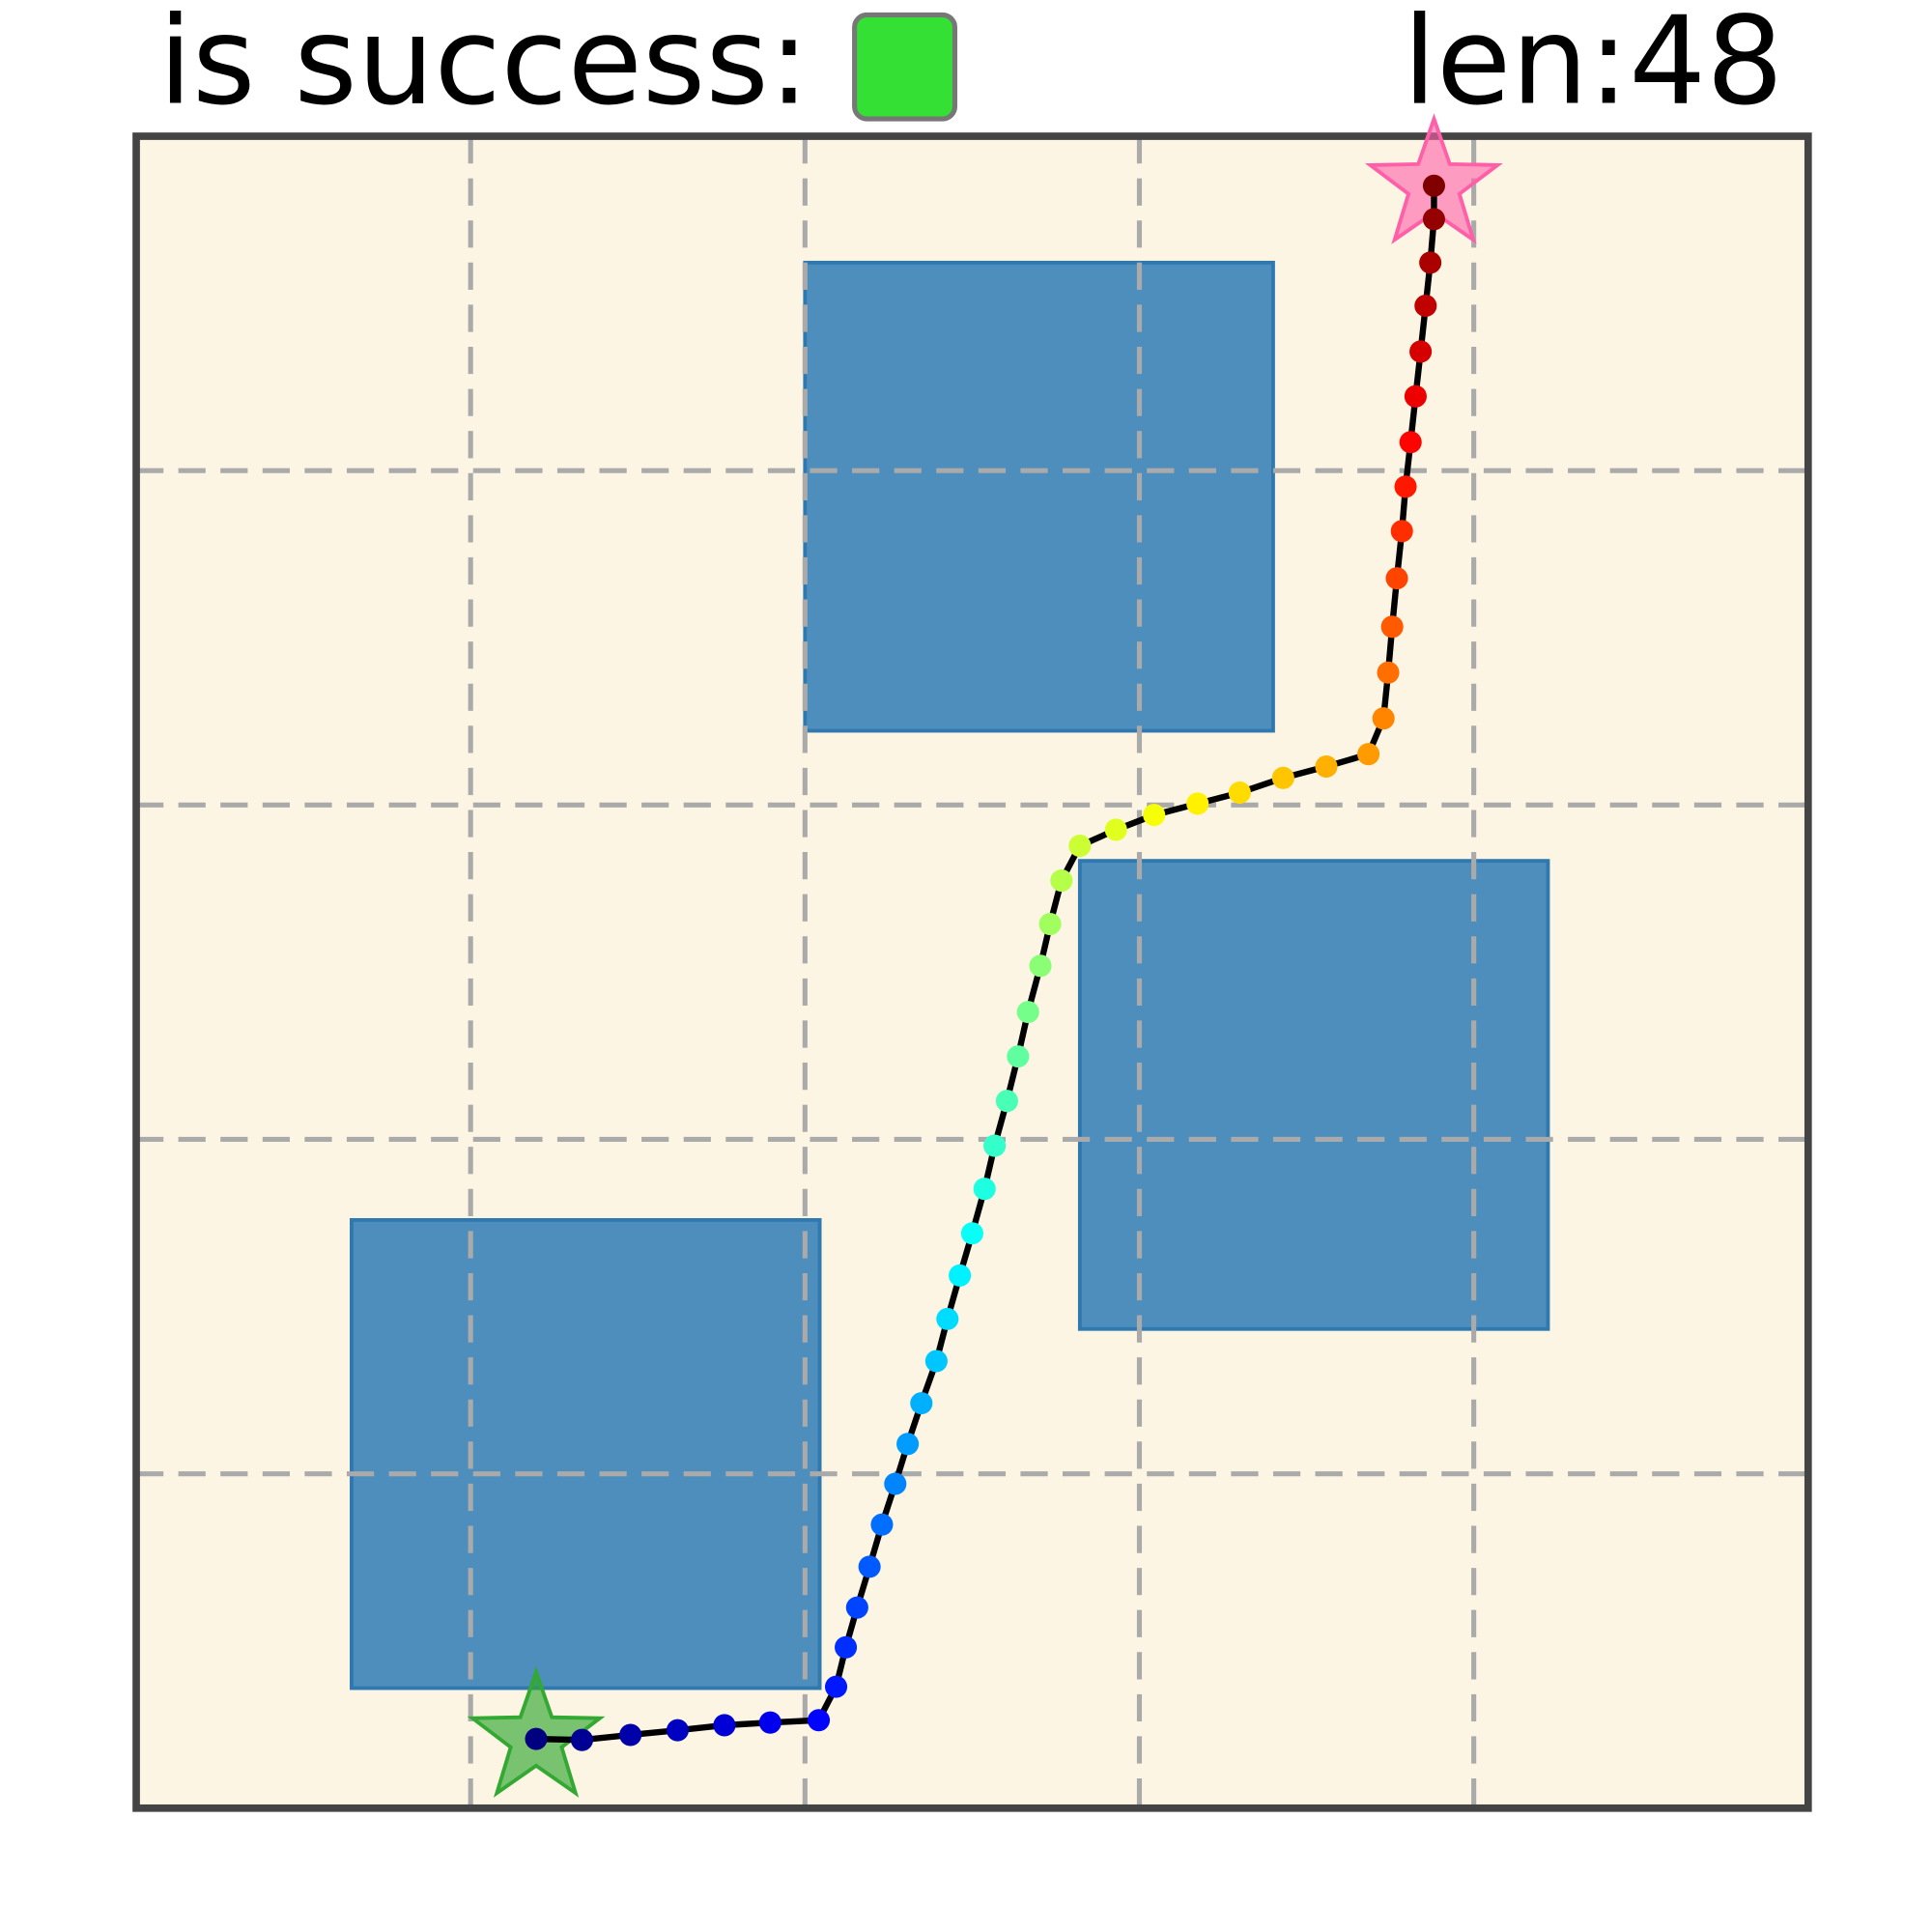 Image resolution: width=1932 pixels, height=1932 pixels. Describe the element at coordinates (905, 67) in the screenshot. I see `success-indicator` at that location.